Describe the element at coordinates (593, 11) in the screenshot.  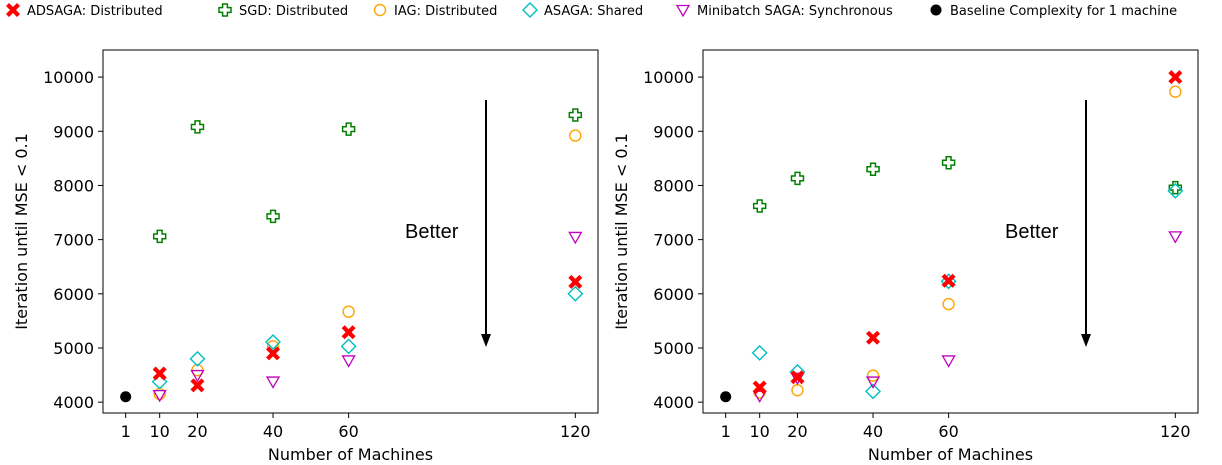
I see `legend-label: ASAGA: Shared` at that location.